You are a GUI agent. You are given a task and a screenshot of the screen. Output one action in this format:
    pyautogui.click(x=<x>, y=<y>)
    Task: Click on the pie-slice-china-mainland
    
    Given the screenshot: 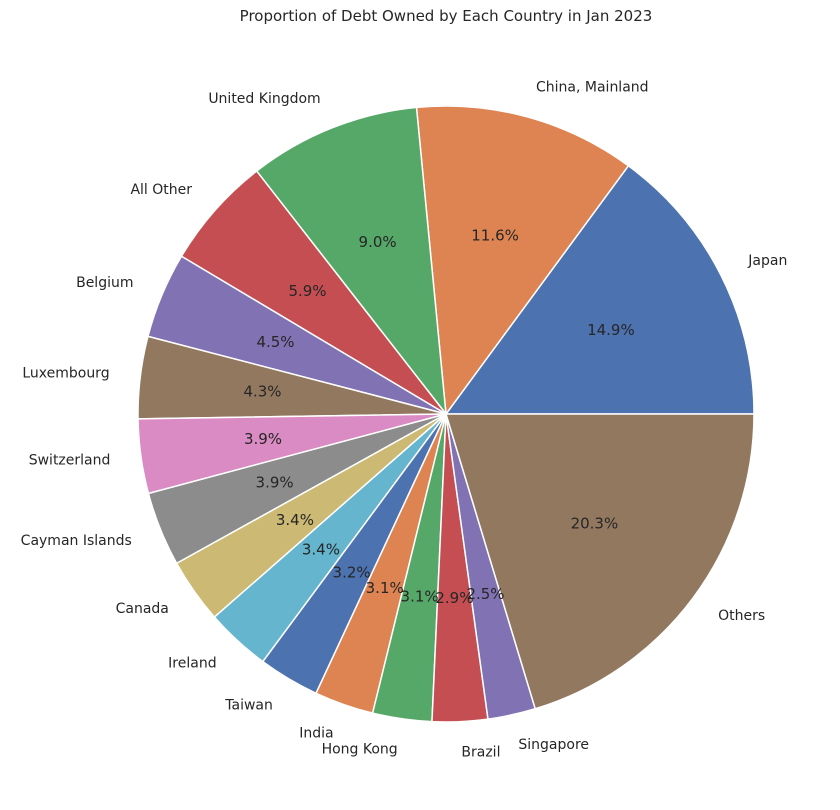 What is the action you would take?
    pyautogui.click(x=522, y=260)
    